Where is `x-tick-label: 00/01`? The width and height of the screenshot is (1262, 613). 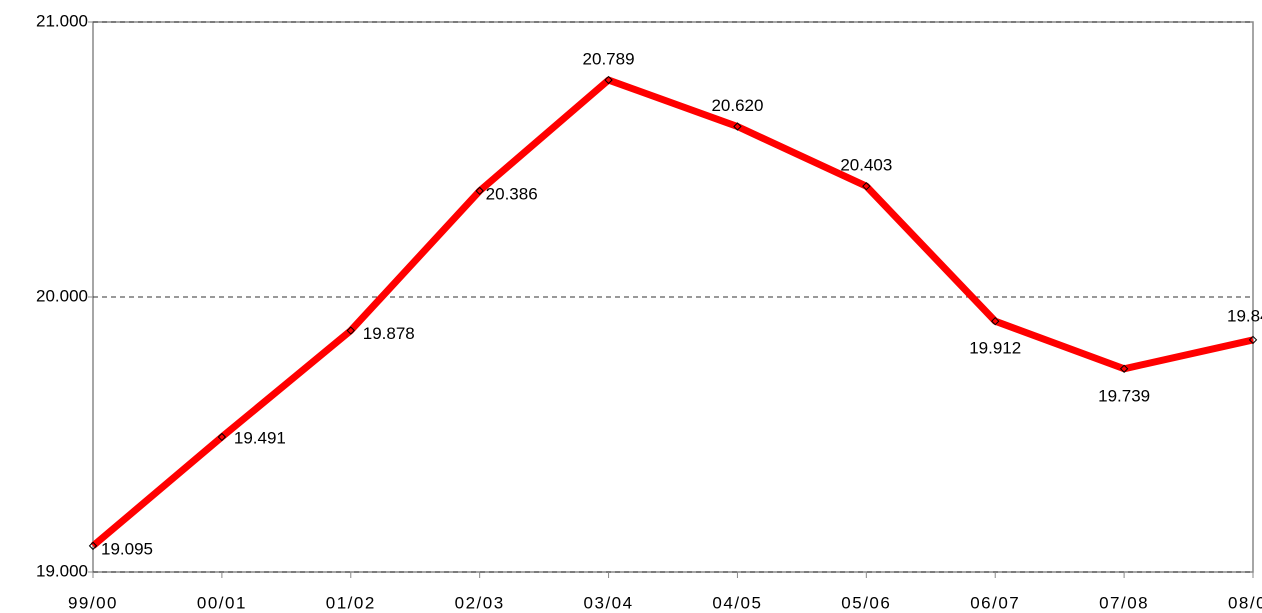 x-tick-label: 00/01 is located at coordinates (222, 602).